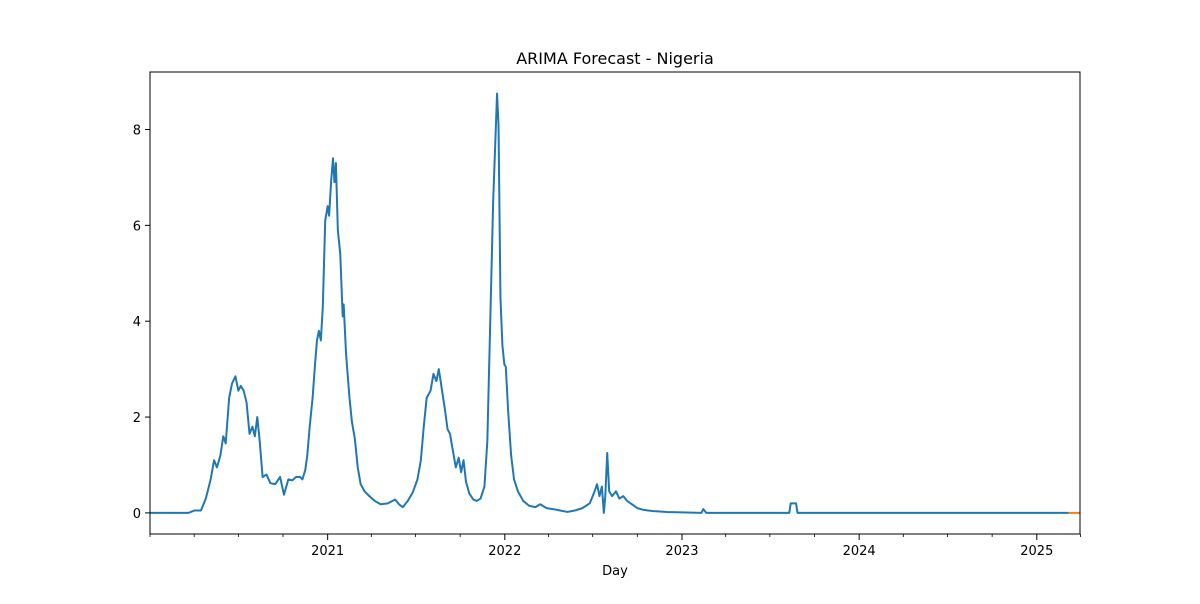 This screenshot has height=604, width=1200. What do you see at coordinates (615, 571) in the screenshot?
I see `x-axis-label: Day` at bounding box center [615, 571].